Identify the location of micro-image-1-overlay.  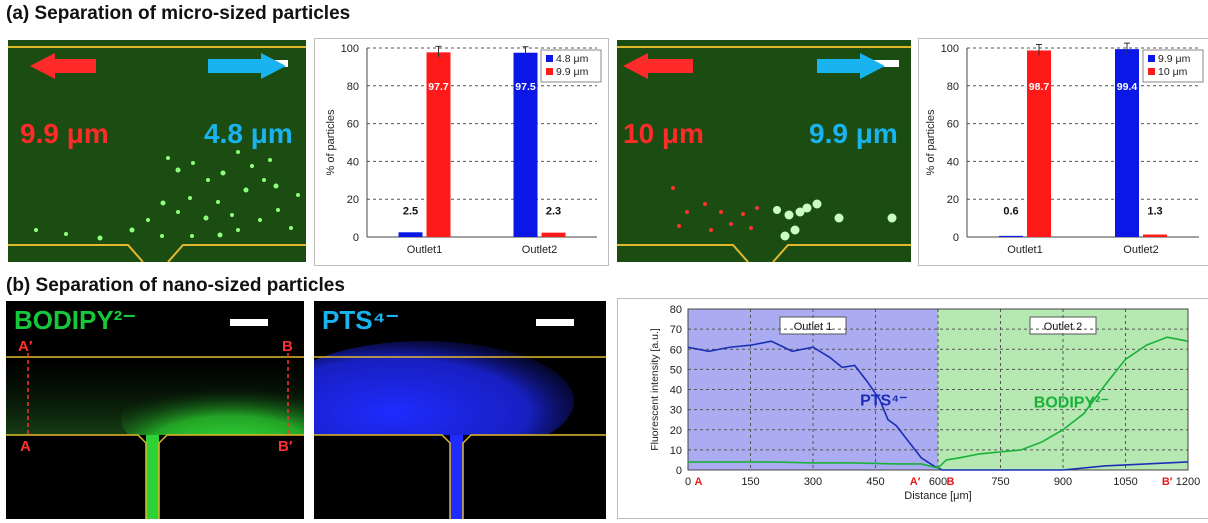
(157, 154).